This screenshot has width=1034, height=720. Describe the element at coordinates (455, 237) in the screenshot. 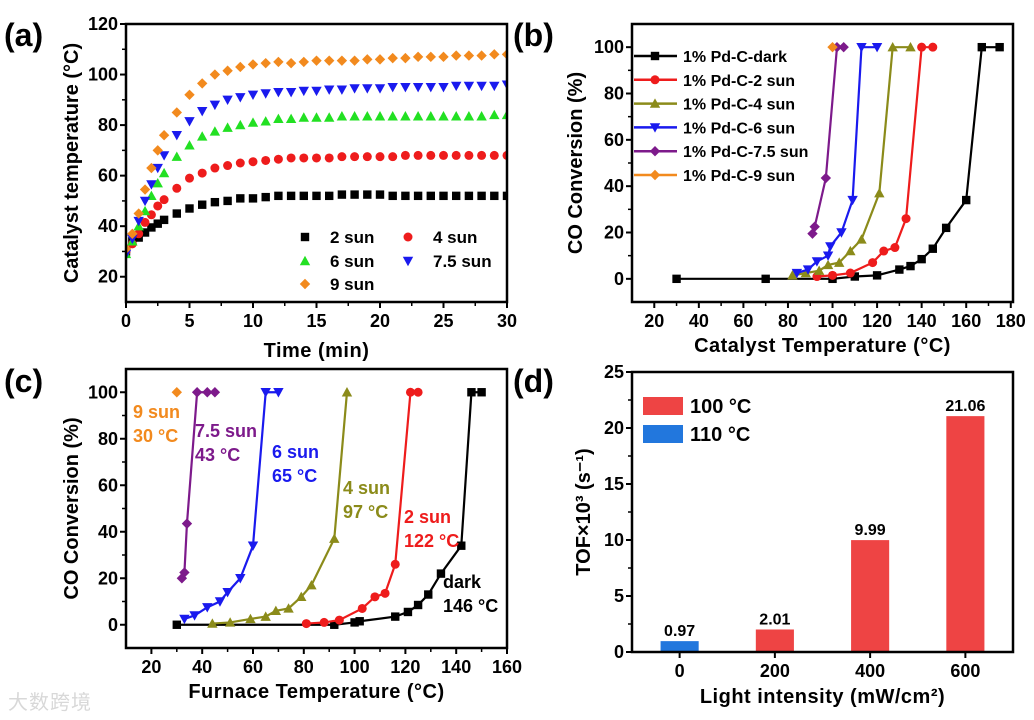

I see `legend-label: 4 sun` at that location.